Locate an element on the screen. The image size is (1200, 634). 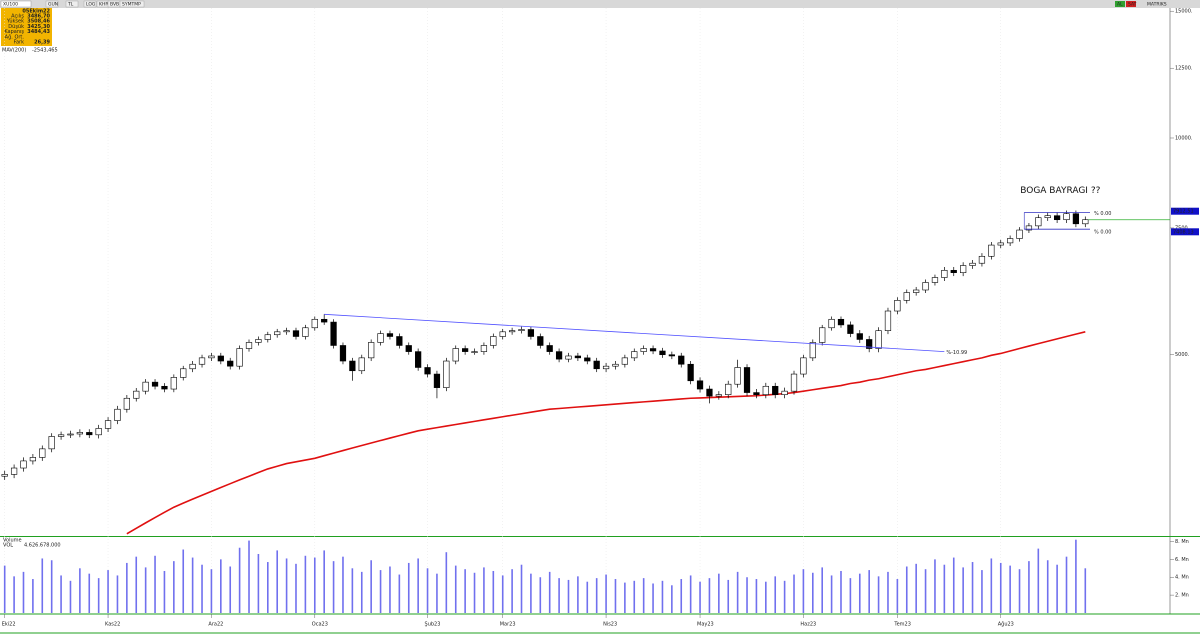
toolbar-item: TL is located at coordinates (70, 5).